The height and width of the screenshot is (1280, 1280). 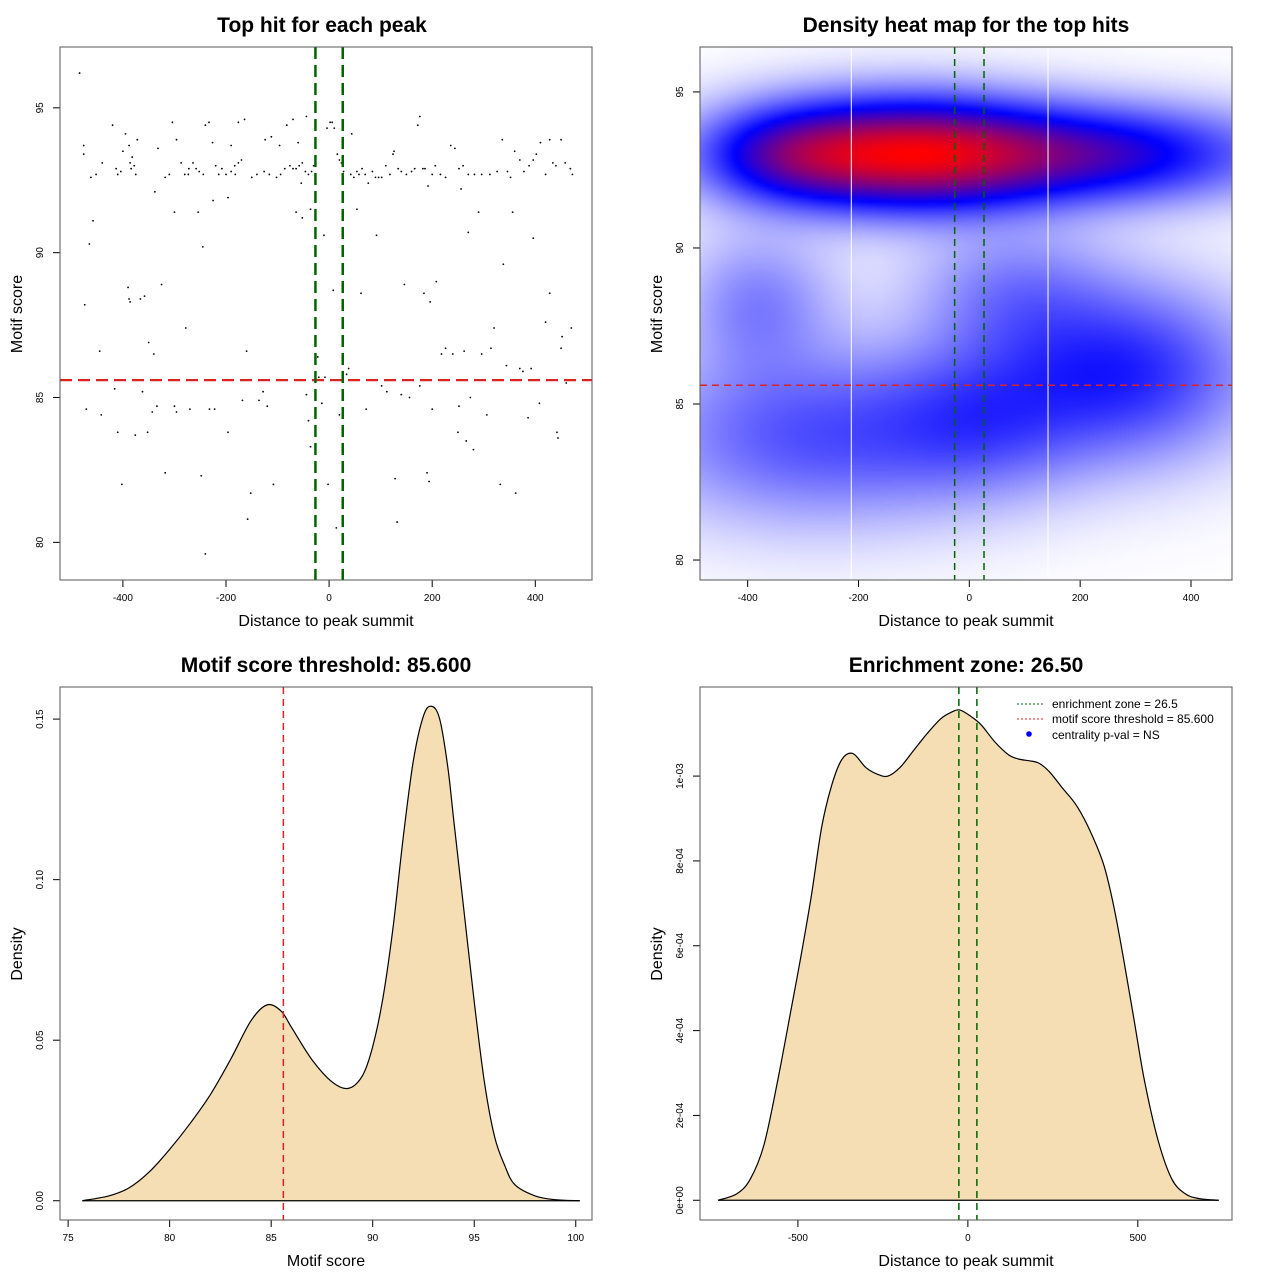 I want to click on score-density-x-tick-label: 75, so click(x=69, y=1238).